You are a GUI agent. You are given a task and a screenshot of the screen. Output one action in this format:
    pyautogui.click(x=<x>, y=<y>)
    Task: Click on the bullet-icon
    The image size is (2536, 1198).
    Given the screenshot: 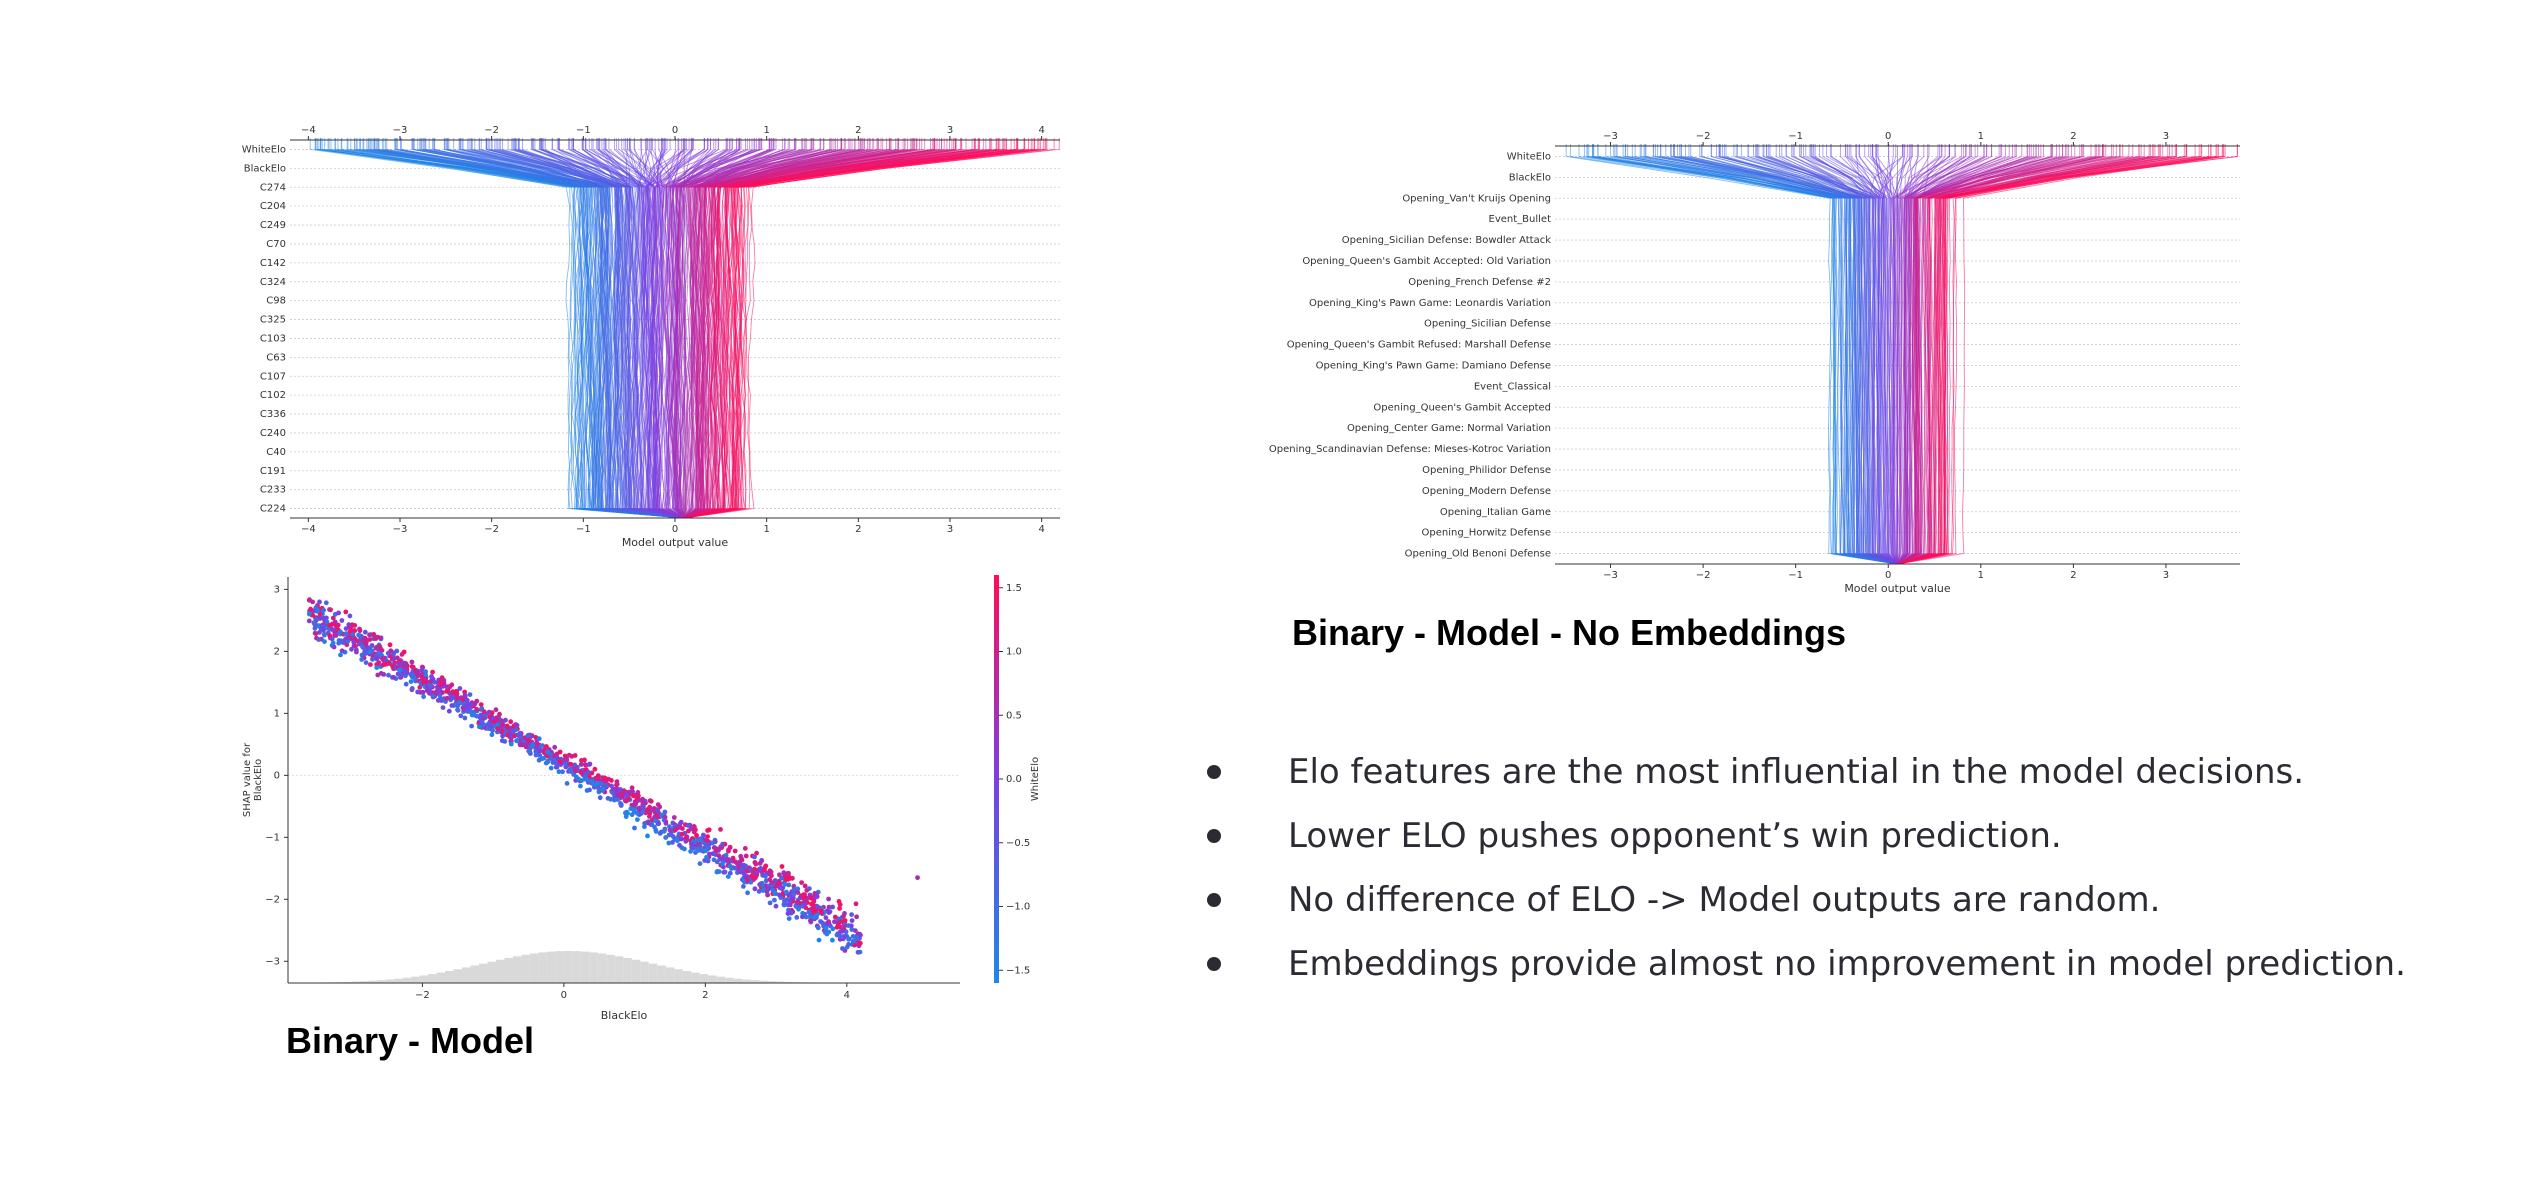 What is the action you would take?
    pyautogui.click(x=1214, y=836)
    